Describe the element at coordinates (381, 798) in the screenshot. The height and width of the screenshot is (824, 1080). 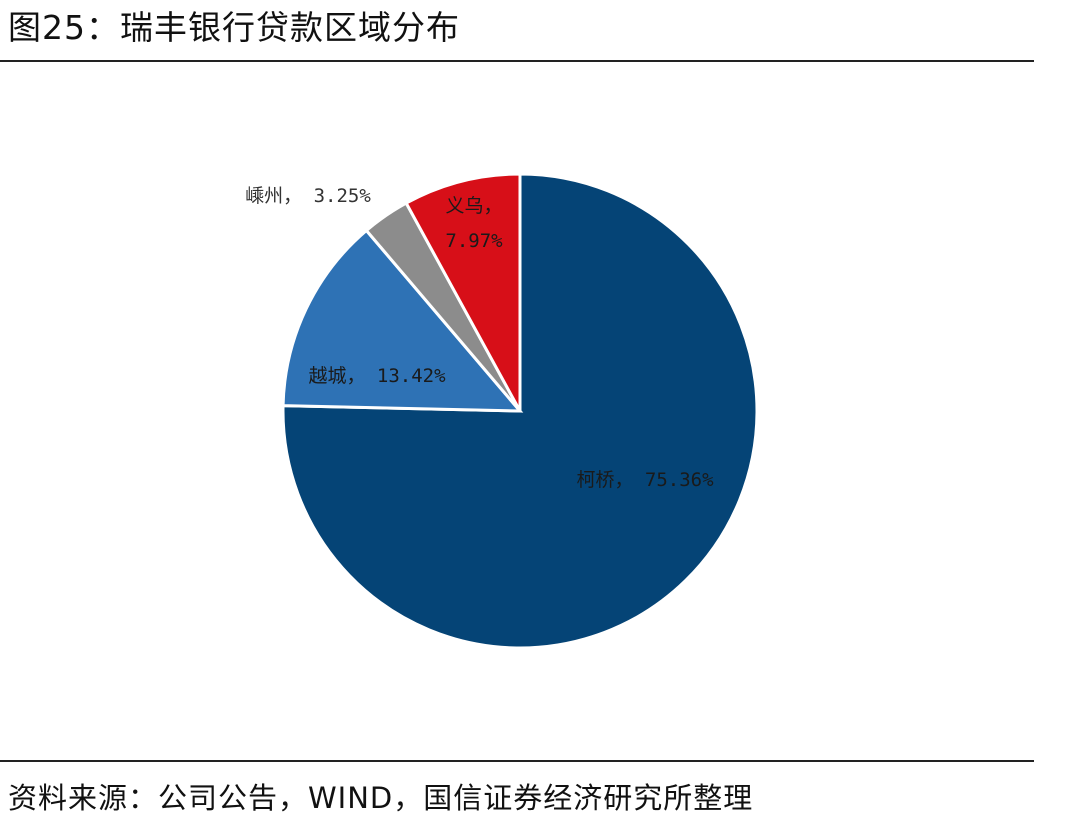
I see `source-note: 资料来源：公司公告，WIND，国信证券经济研究所整理` at that location.